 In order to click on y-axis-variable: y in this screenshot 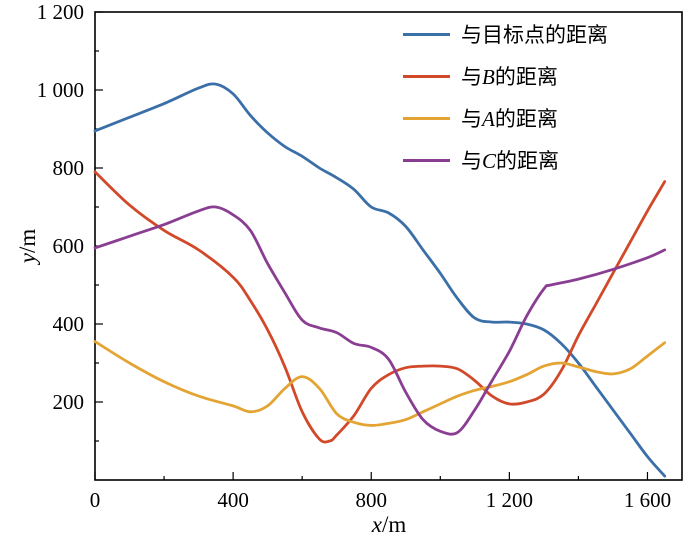, I will do `click(27, 258)`.